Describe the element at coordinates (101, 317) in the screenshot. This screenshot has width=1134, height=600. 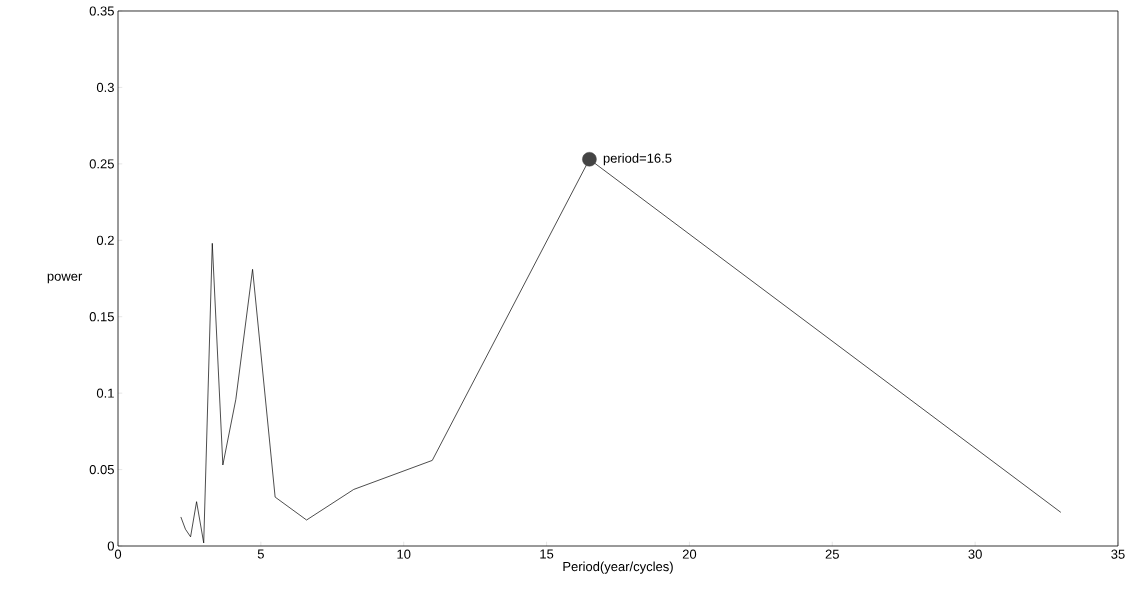
I see `y-tick-label: 0.15` at that location.